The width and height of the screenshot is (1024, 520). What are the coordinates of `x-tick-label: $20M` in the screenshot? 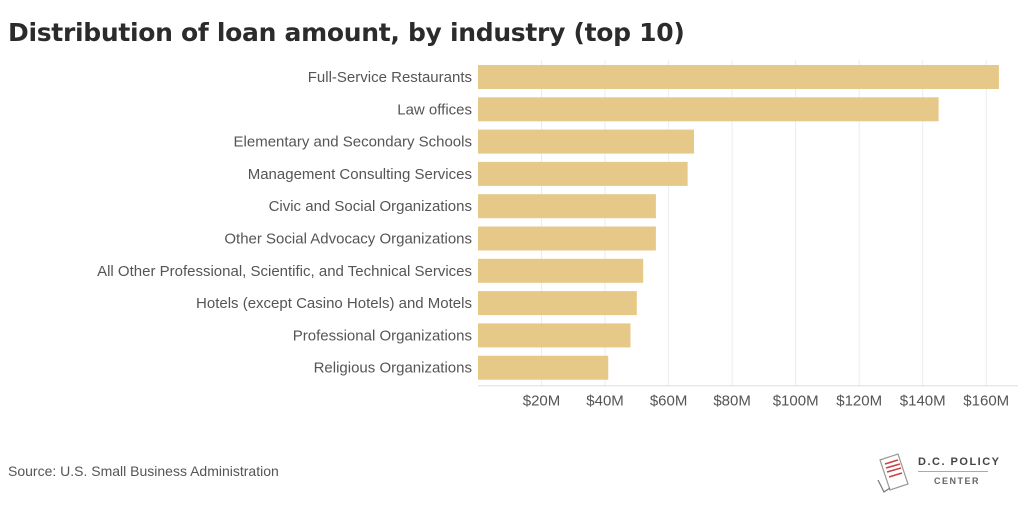 It's located at (542, 401).